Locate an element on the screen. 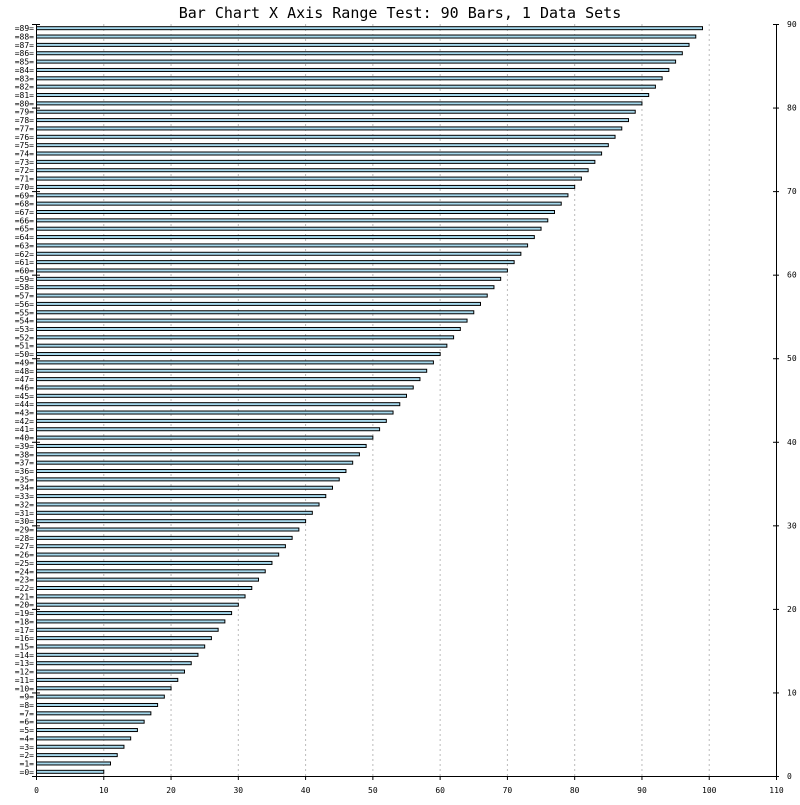 This screenshot has height=805, width=800. category-label: =87= is located at coordinates (24, 45).